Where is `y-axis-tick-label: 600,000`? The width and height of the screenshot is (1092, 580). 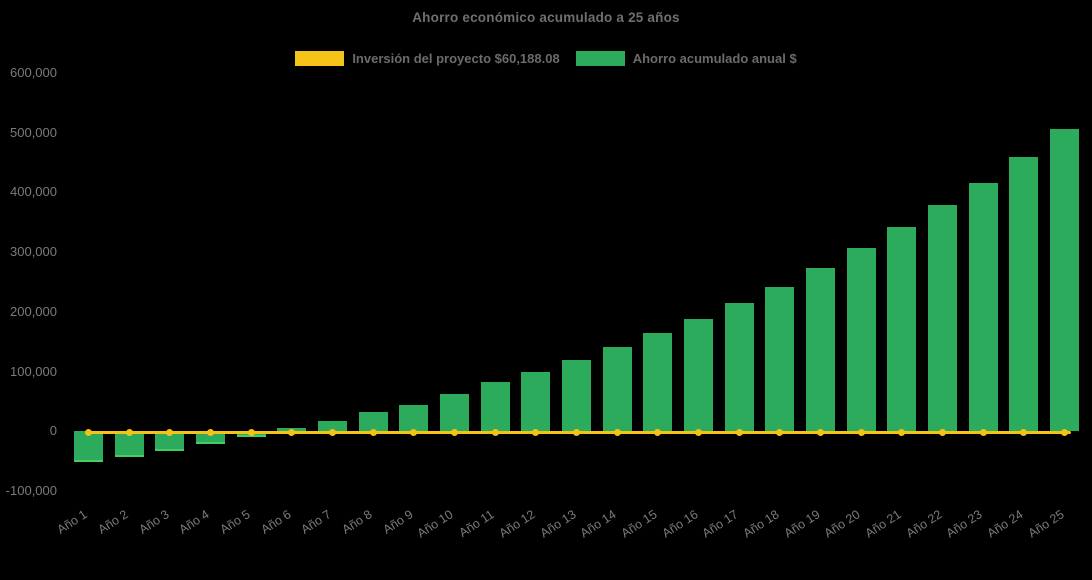 y-axis-tick-label: 600,000 is located at coordinates (33, 72).